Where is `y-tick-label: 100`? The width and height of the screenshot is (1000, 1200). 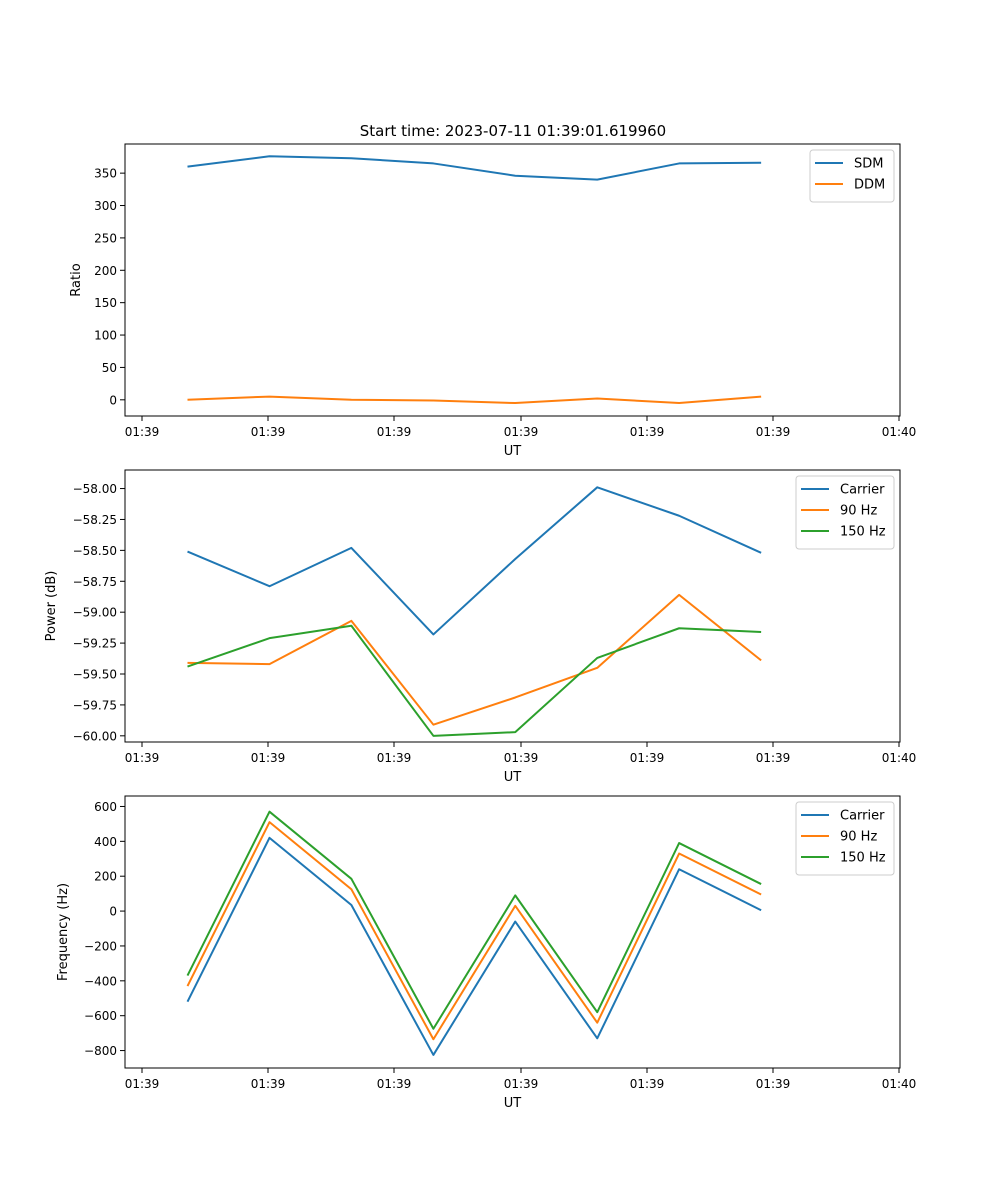
y-tick-label: 100 is located at coordinates (105, 336).